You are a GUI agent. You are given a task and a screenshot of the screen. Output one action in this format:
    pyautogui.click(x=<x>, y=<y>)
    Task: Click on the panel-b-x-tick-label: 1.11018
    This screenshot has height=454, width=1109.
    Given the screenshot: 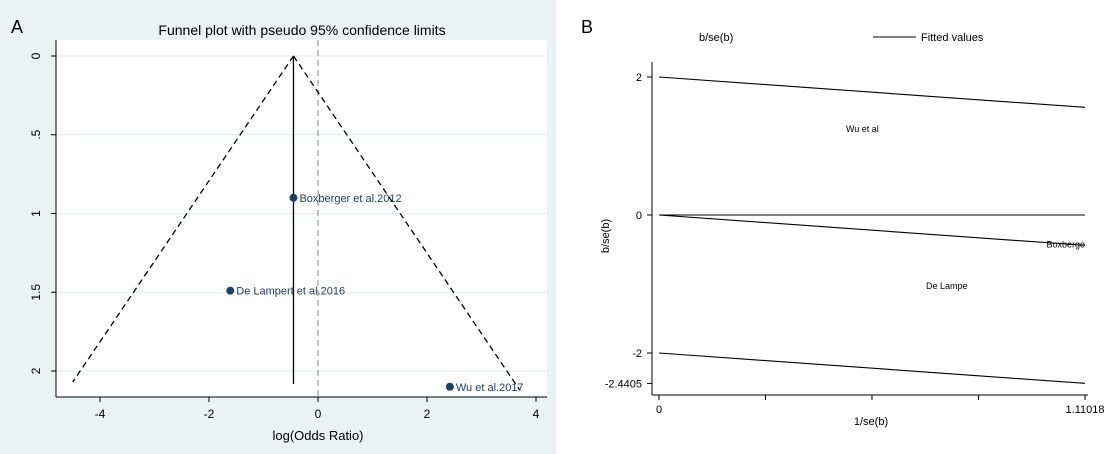 What is the action you would take?
    pyautogui.click(x=1085, y=410)
    